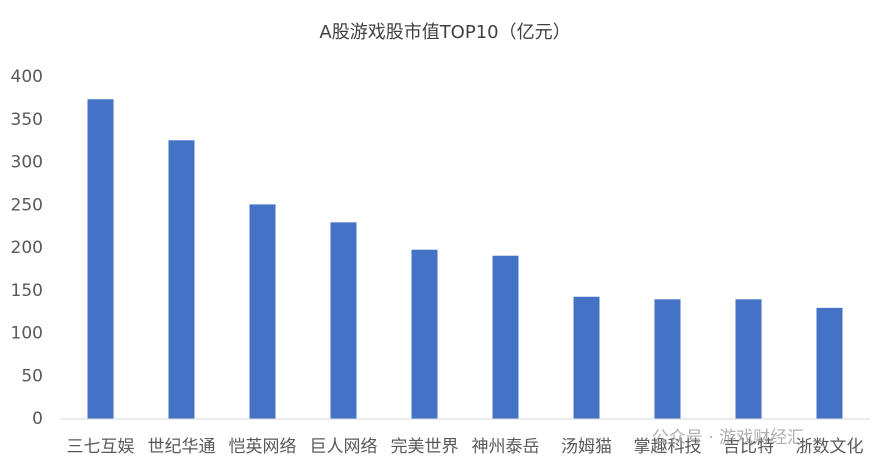  Describe the element at coordinates (27, 205) in the screenshot. I see `y-tick-label: 250` at that location.